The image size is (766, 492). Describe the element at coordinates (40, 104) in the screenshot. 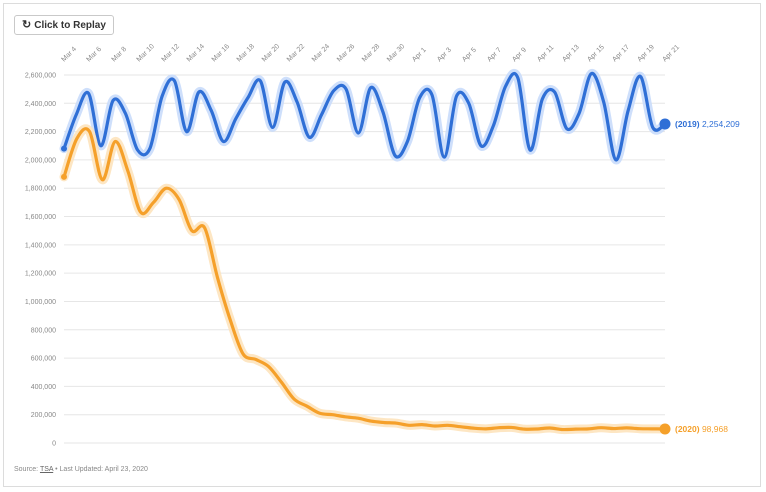

I see `y-tick-label: 2,400,000` at that location.